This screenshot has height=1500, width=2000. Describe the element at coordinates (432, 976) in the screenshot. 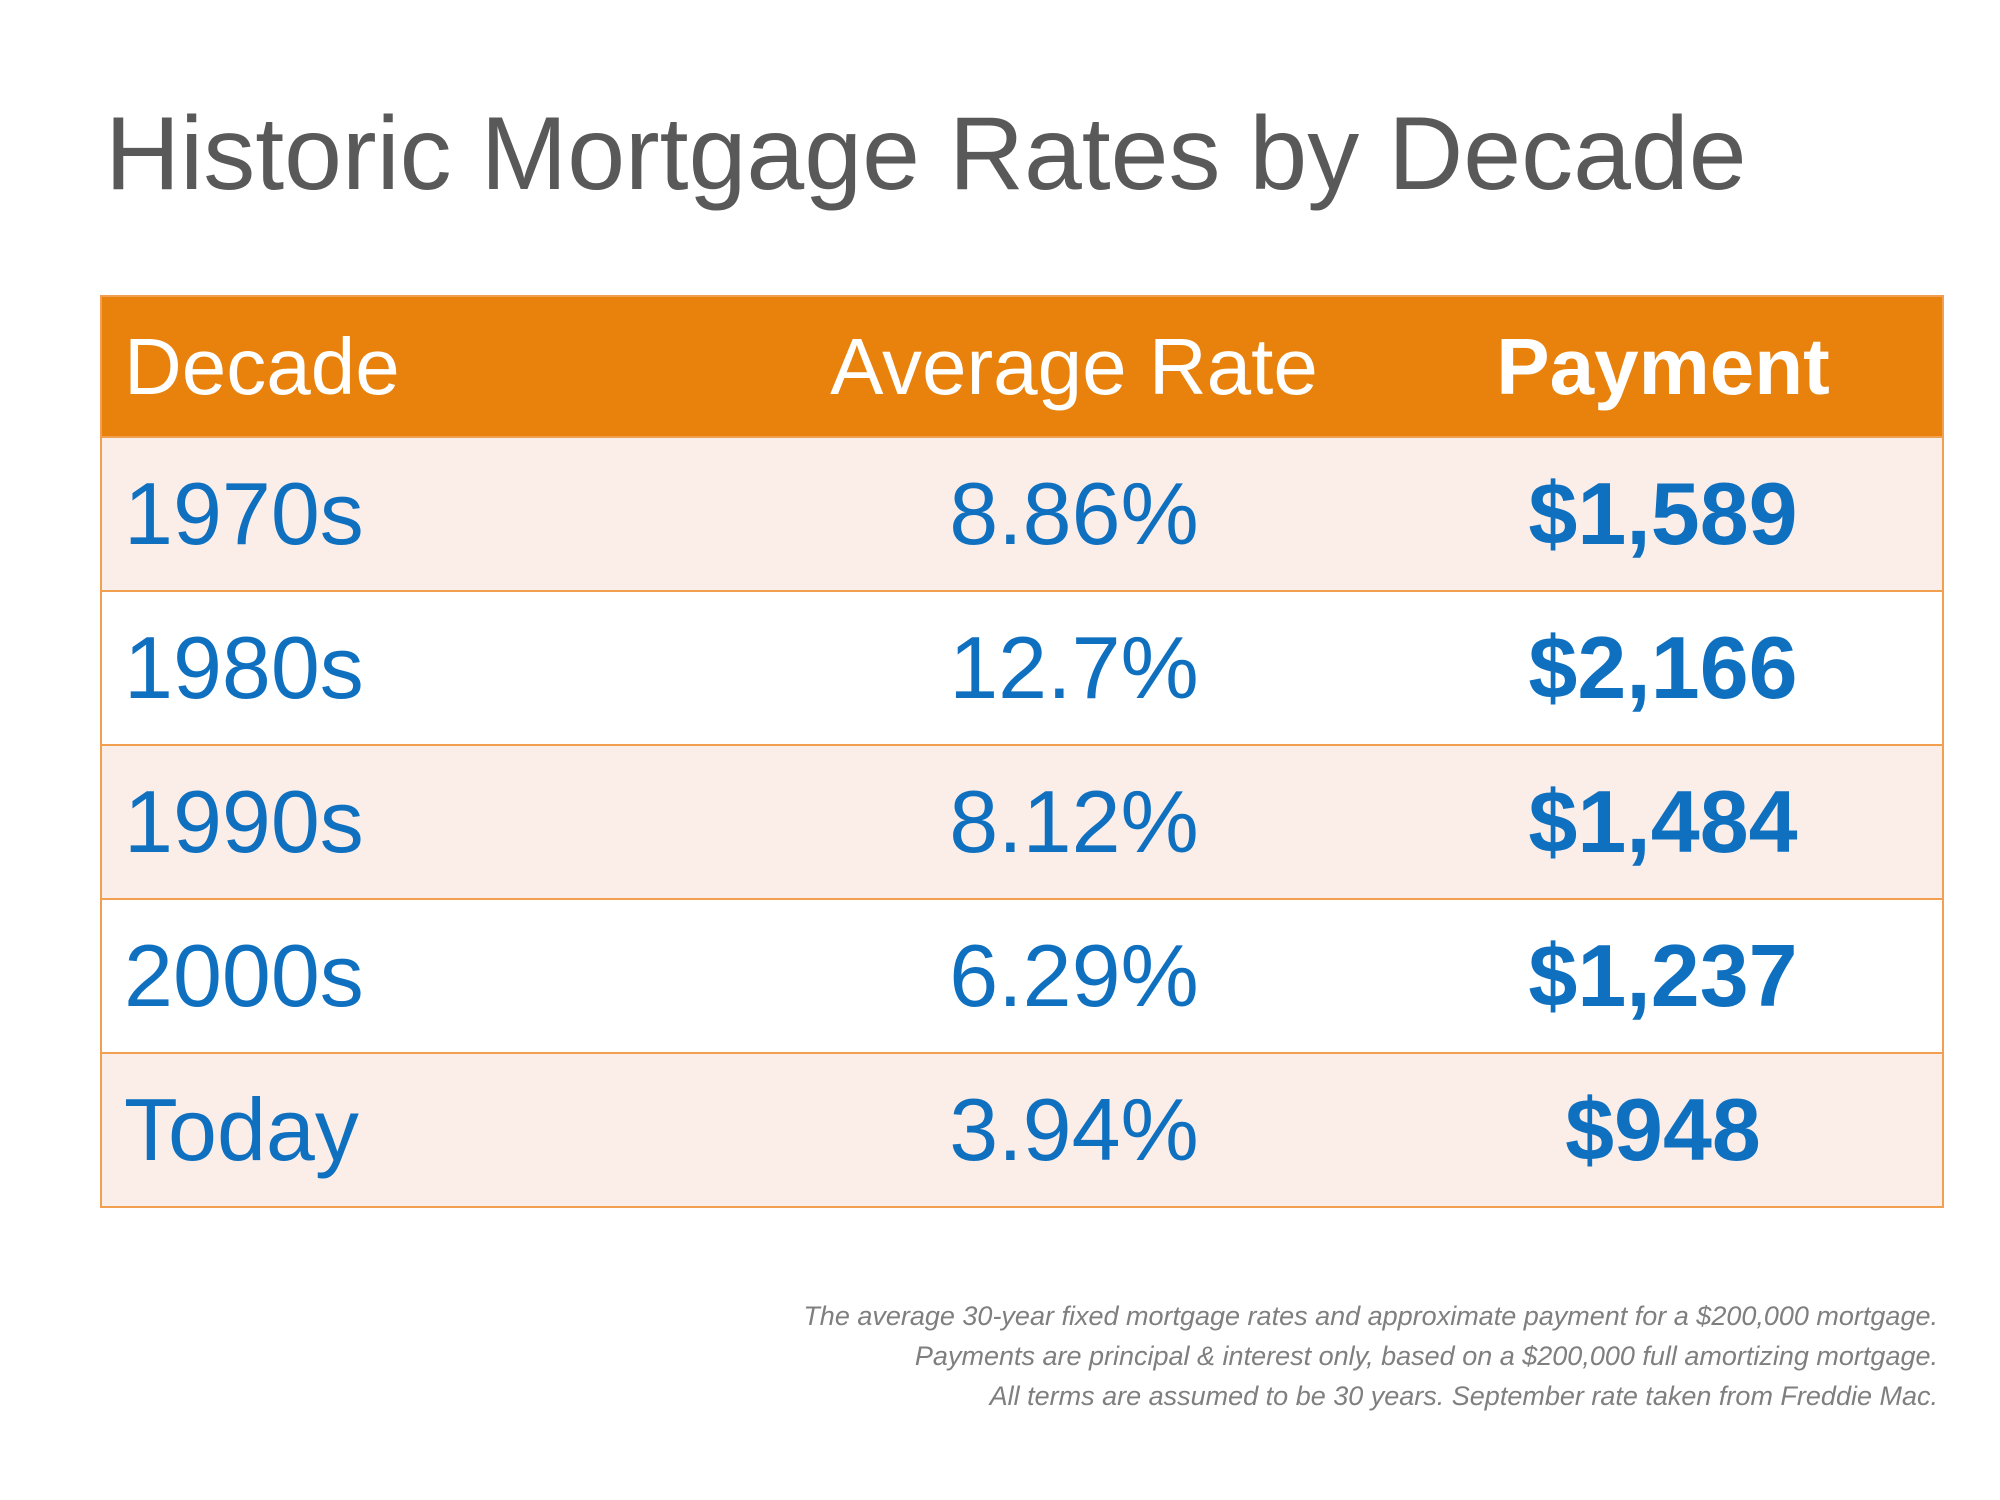

I see `table-cell: 2000s` at that location.